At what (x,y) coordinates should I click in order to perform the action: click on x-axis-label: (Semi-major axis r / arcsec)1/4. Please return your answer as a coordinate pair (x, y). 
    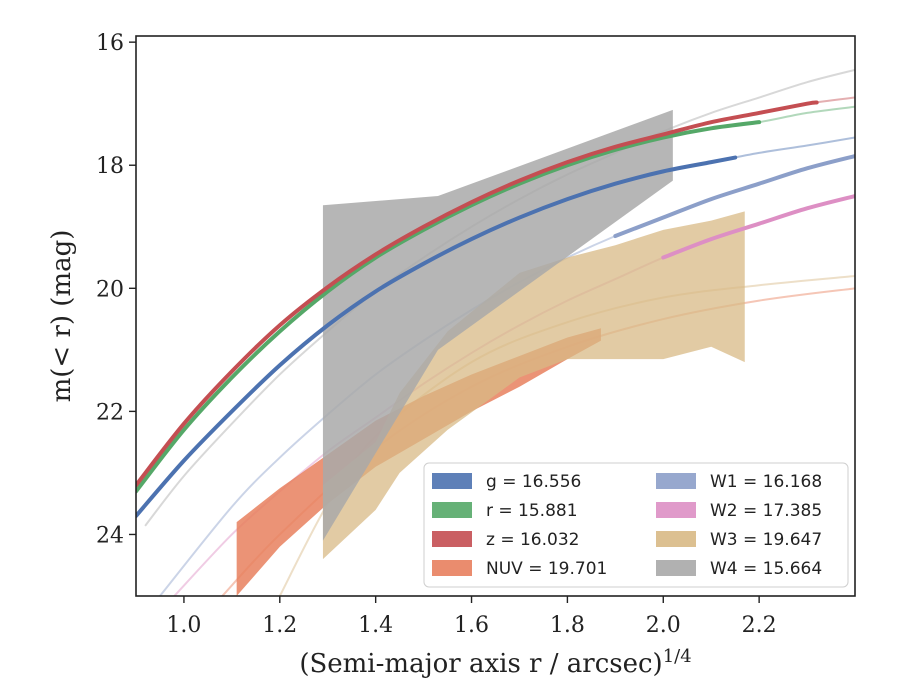
    Looking at the image, I should click on (495, 662).